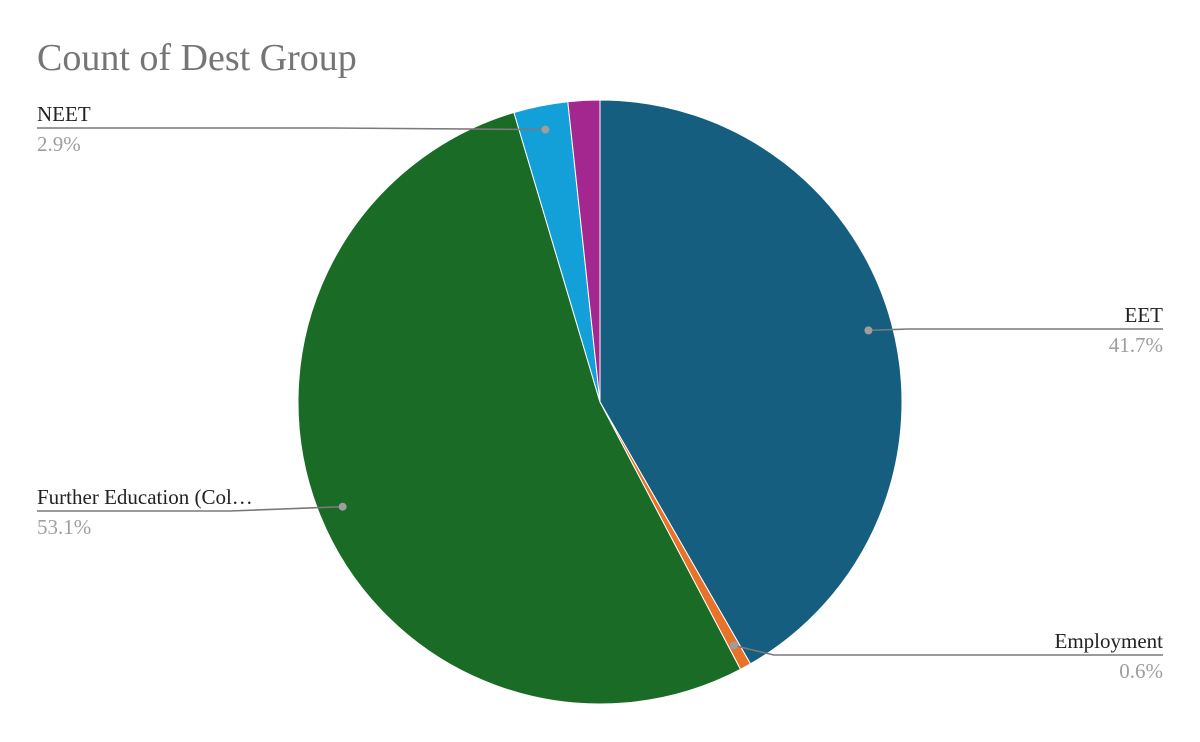 This screenshot has width=1200, height=742. I want to click on slice-label-eet: EET 41.7%, so click(1013, 330).